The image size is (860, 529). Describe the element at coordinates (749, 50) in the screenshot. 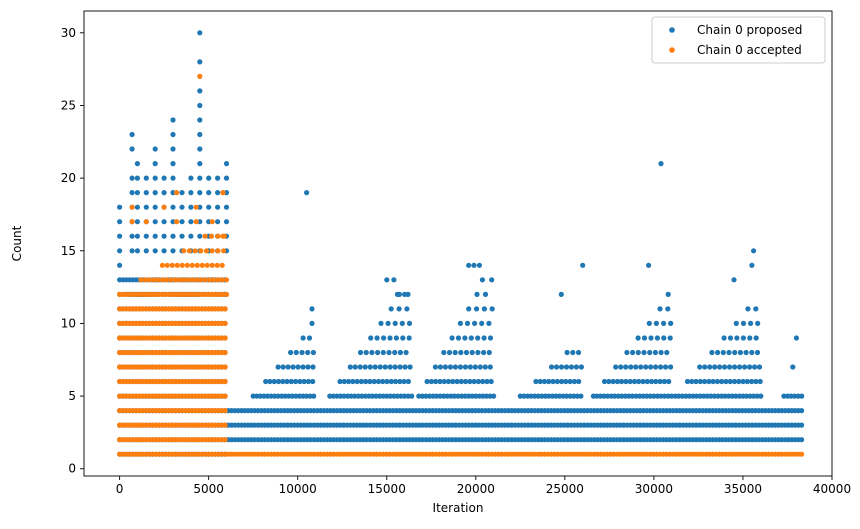

I see `legend-label: Chain 0 accepted` at that location.